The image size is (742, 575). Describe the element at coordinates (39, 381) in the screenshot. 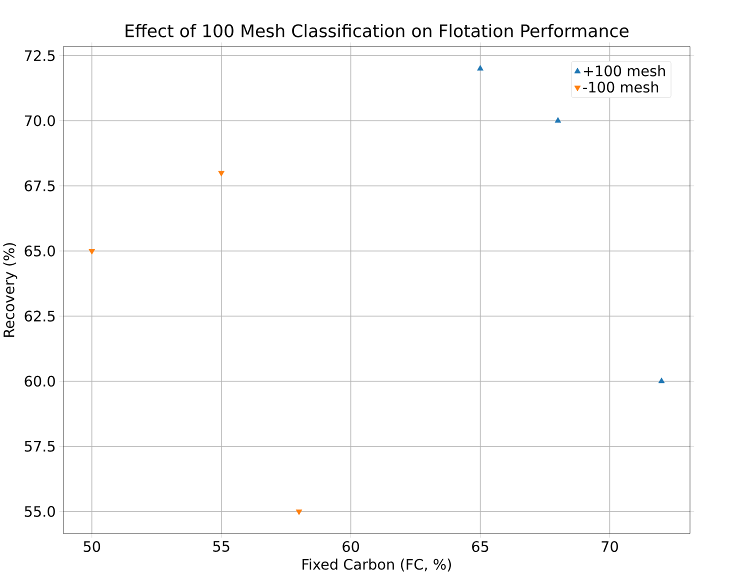

I see `y-tick-label: 60.0` at that location.